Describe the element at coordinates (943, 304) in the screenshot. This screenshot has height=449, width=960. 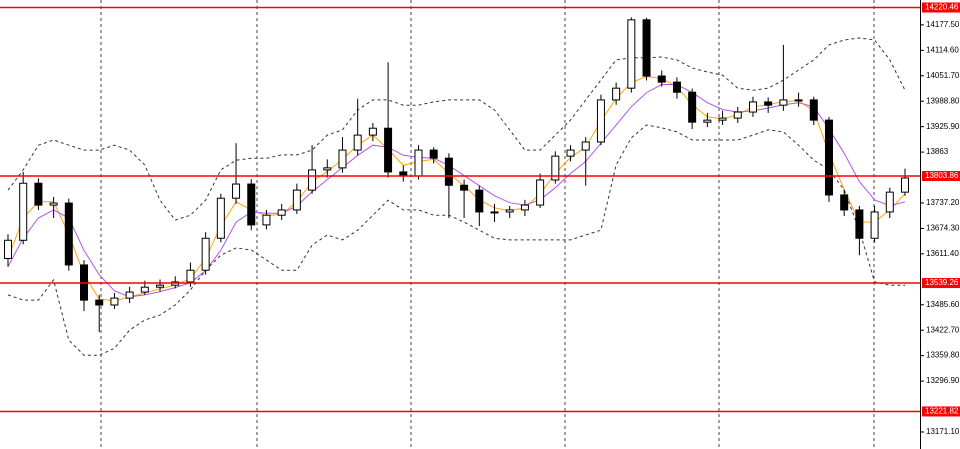
I see `y-tick-label: 13485.60` at that location.